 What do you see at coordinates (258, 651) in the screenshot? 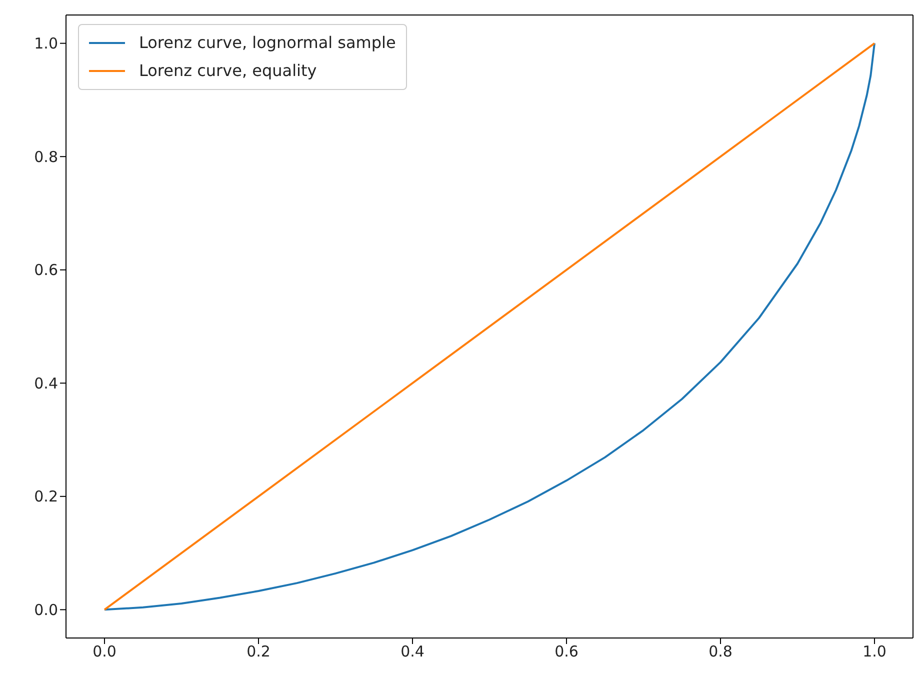
I see `x-tick-label: 0.2` at bounding box center [258, 651].